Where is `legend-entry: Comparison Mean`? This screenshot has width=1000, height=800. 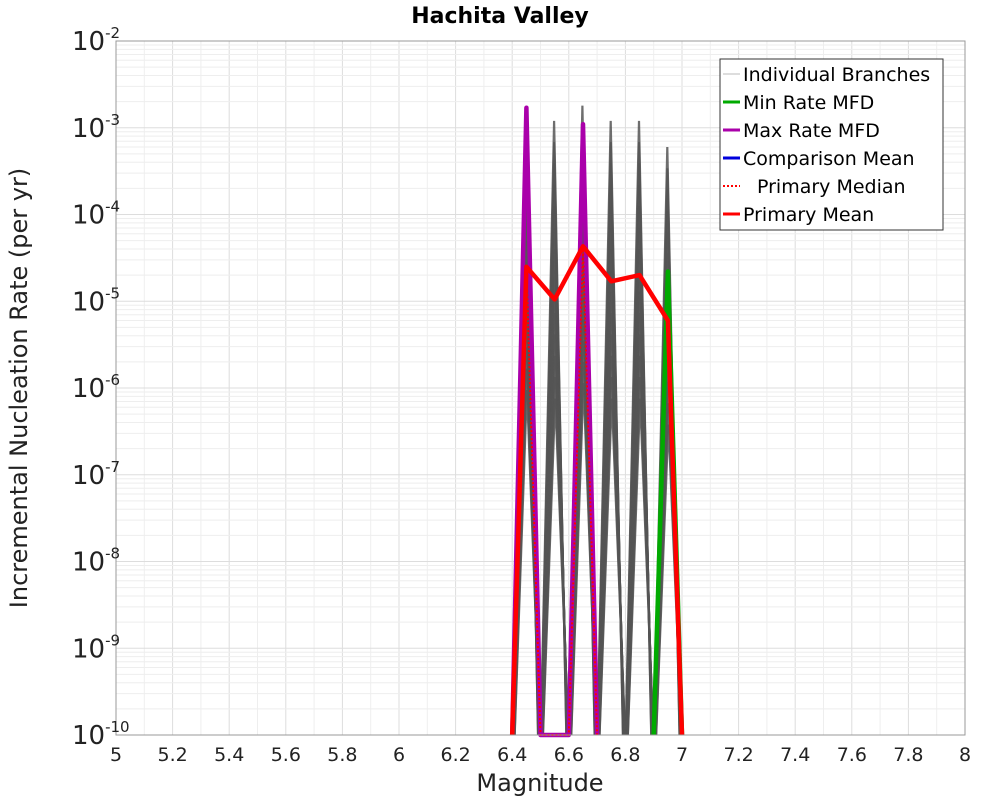
legend-entry: Comparison Mean is located at coordinates (819, 159).